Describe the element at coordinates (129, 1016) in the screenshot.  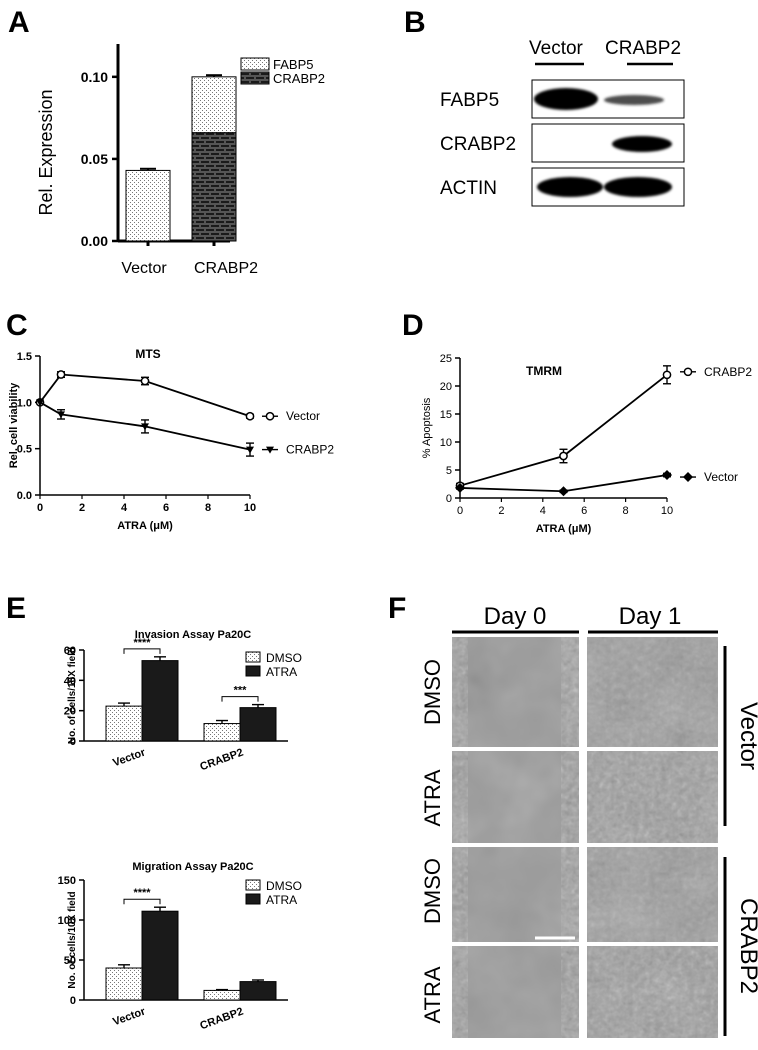
I see `x-tick-label: Vector` at that location.